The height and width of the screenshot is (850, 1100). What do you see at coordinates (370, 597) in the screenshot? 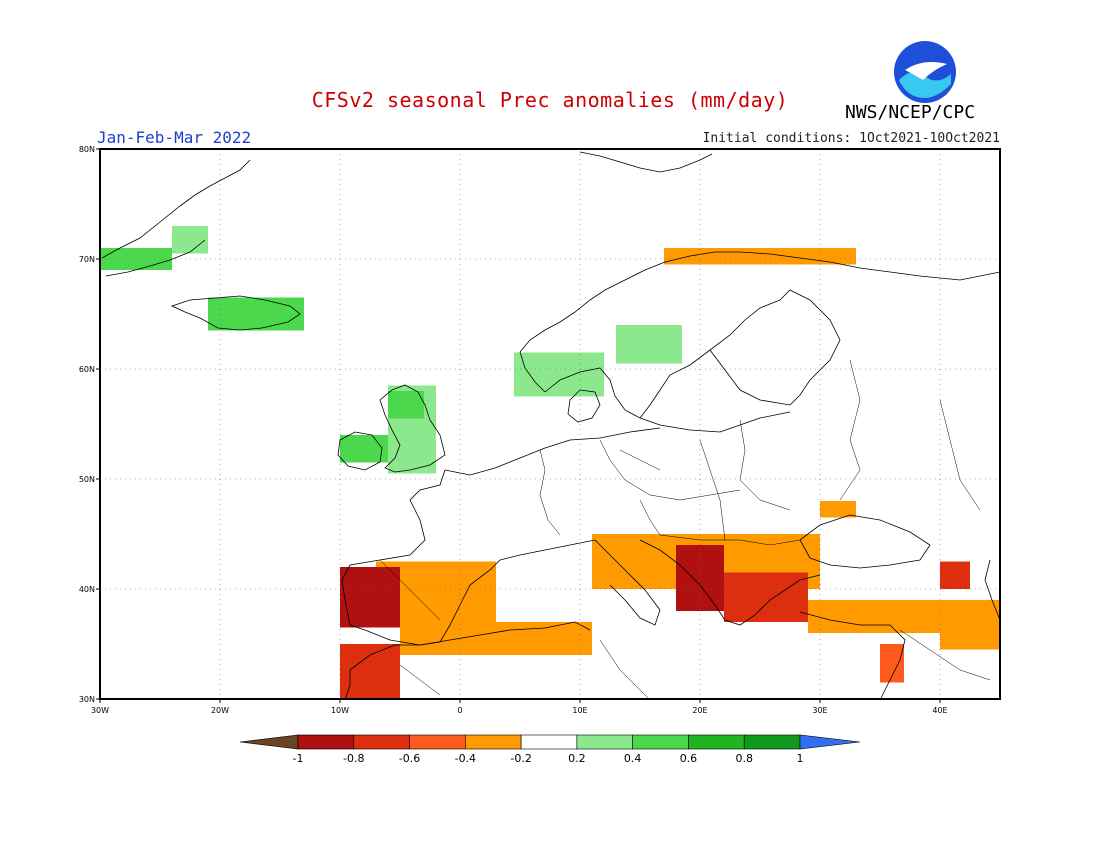
I see `anomaly-iberia-west` at bounding box center [370, 597].